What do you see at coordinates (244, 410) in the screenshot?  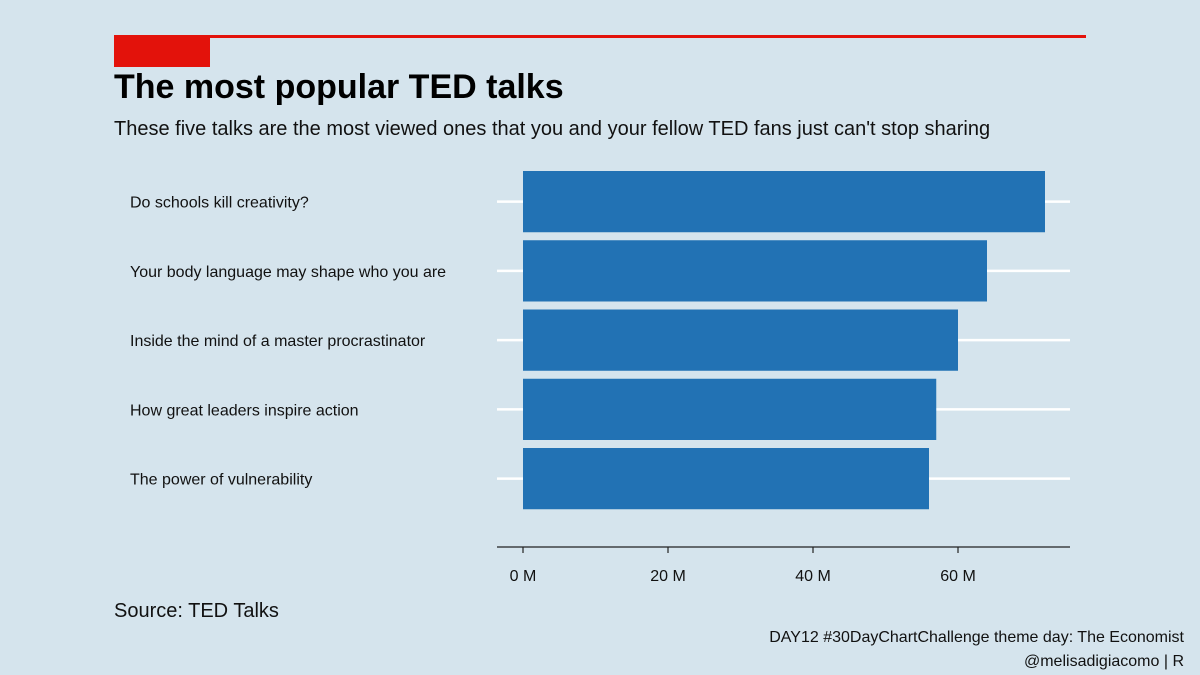 I see `category-label: How great leaders inspire action` at bounding box center [244, 410].